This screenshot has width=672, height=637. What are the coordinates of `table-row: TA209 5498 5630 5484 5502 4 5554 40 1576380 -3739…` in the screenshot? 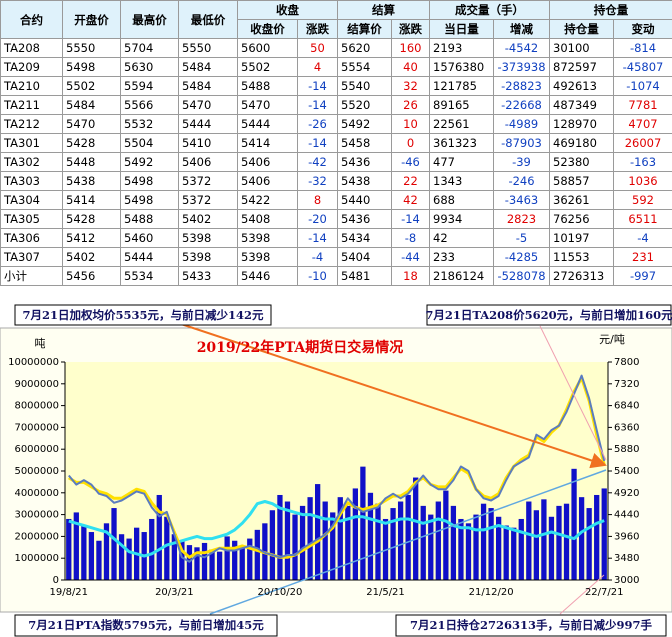 It's located at (336, 67).